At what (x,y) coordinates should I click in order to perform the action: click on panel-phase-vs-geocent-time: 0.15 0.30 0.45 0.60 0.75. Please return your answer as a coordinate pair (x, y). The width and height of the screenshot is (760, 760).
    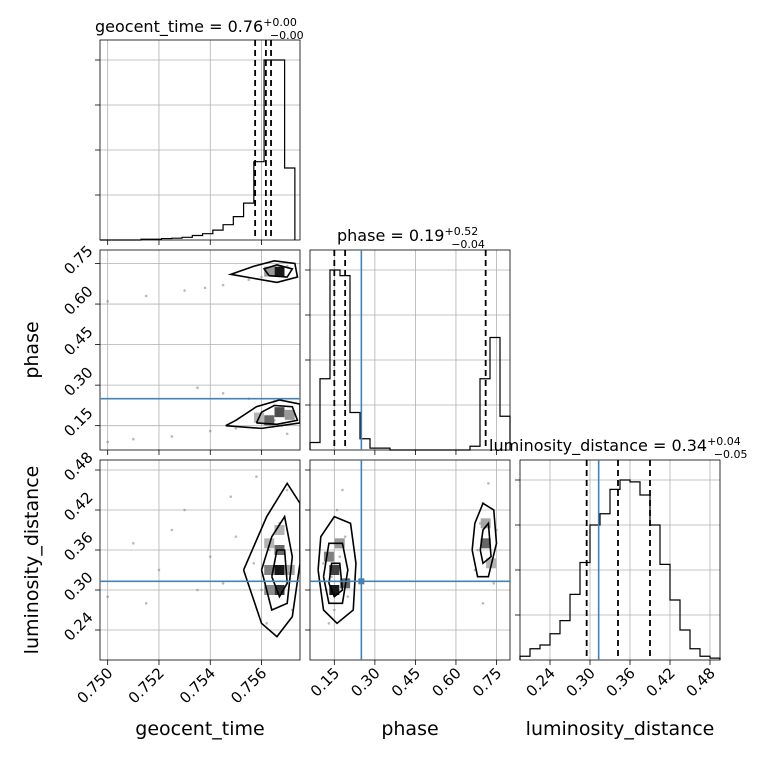
    Looking at the image, I should click on (180, 348).